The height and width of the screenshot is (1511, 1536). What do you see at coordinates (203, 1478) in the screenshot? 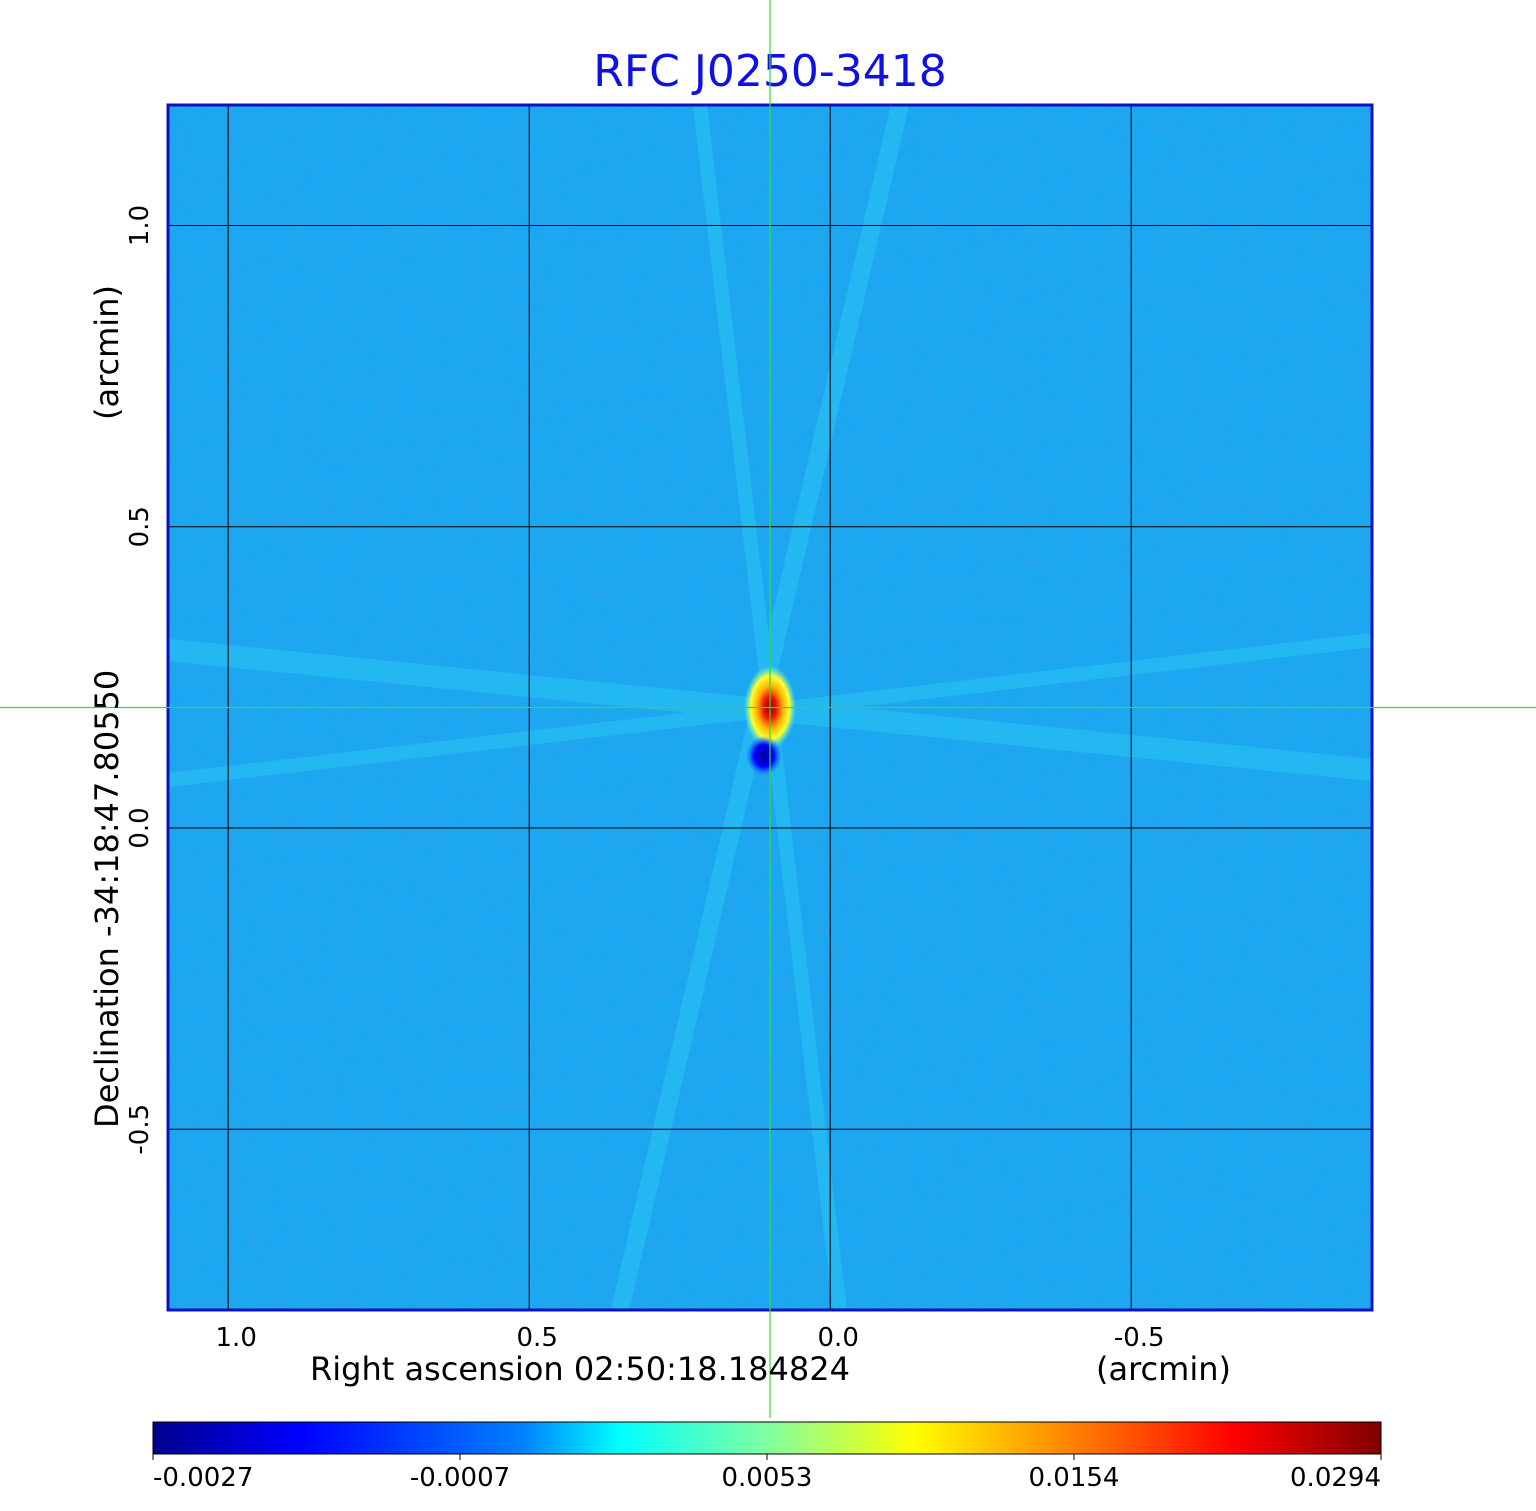
I see `colorbar-tick-label: -0.0027` at bounding box center [203, 1478].